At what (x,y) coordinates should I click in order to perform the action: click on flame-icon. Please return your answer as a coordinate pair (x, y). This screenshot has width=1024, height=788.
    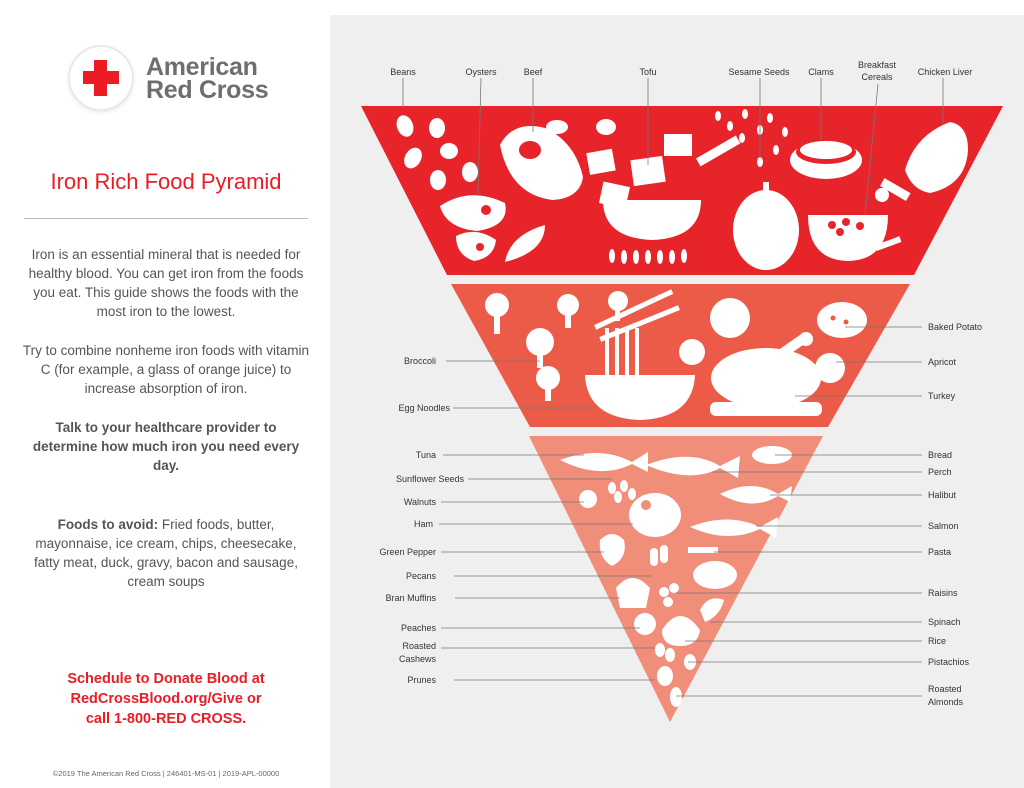
    Looking at the image, I should click on (648, 256).